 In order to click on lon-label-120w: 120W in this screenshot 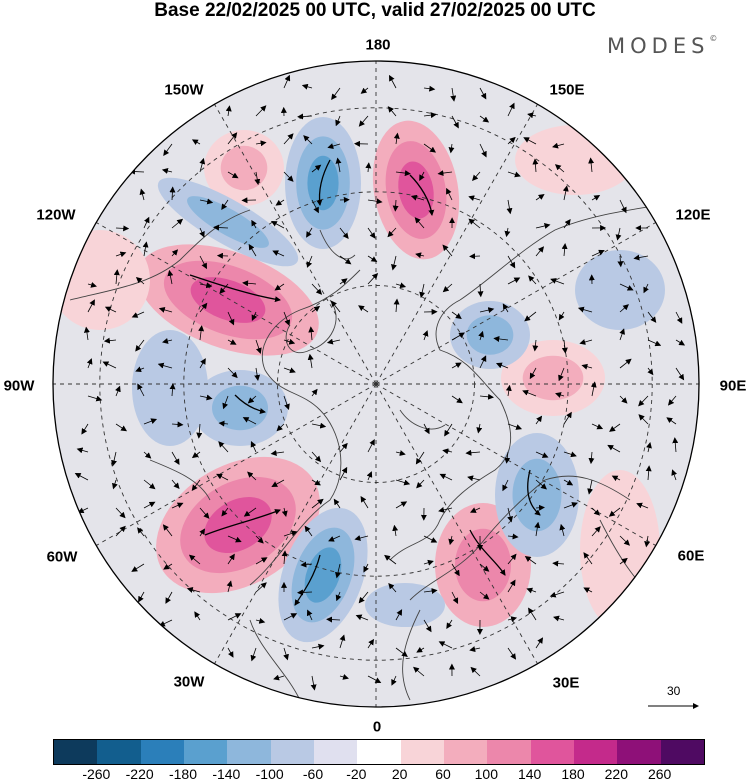, I will do `click(56, 215)`.